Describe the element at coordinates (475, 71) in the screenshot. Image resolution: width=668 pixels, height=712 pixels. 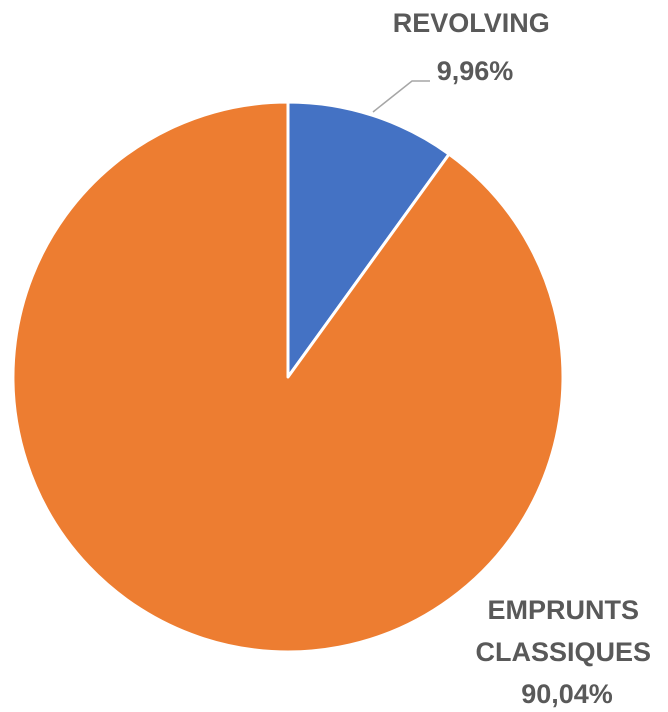
I see `revolving-label-value: 9,96%` at that location.